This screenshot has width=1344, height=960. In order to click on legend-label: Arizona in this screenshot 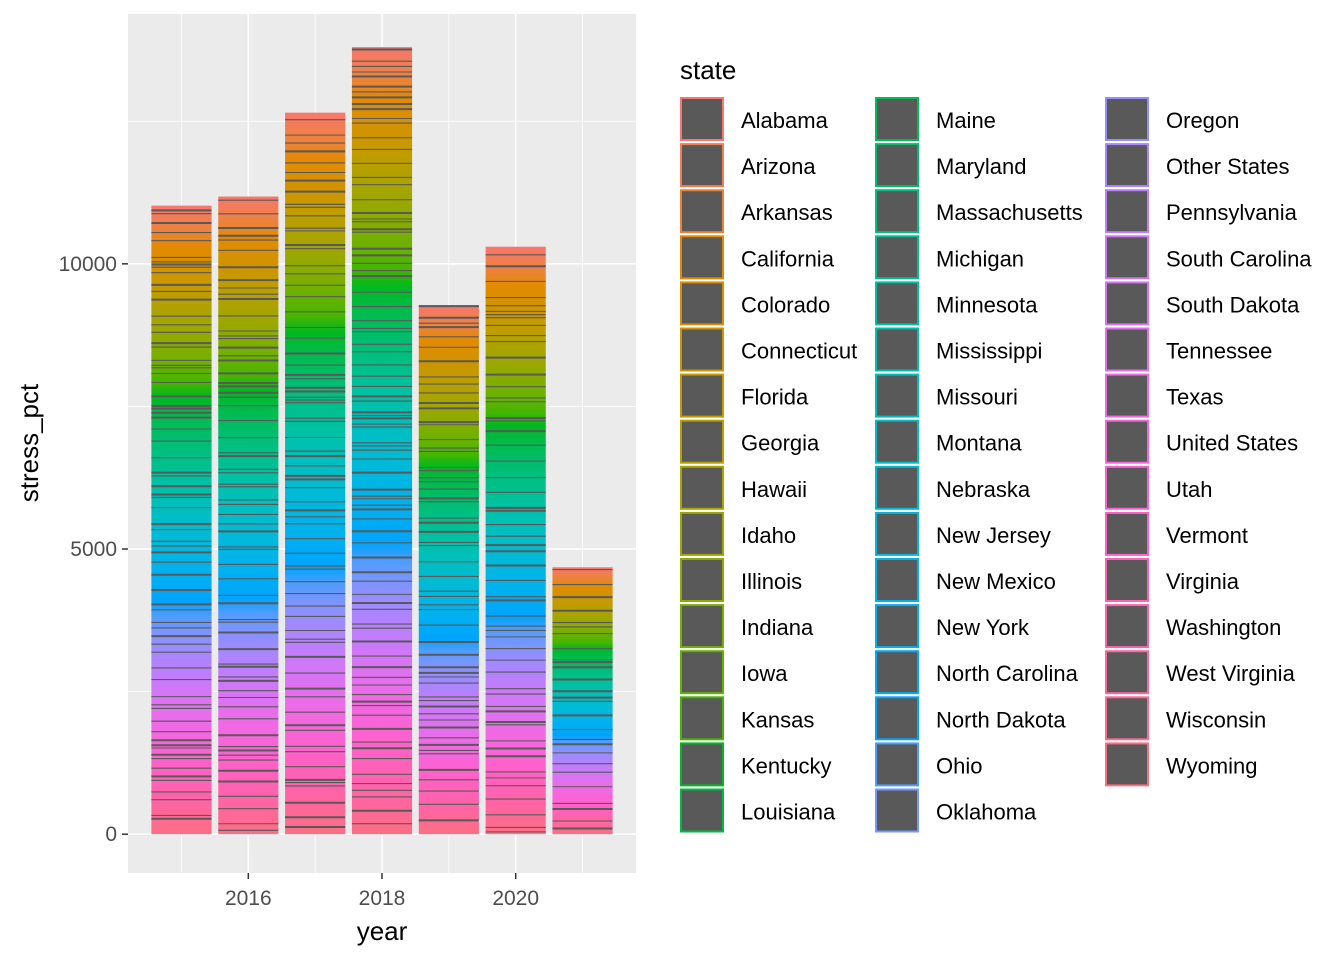, I will do `click(778, 166)`.